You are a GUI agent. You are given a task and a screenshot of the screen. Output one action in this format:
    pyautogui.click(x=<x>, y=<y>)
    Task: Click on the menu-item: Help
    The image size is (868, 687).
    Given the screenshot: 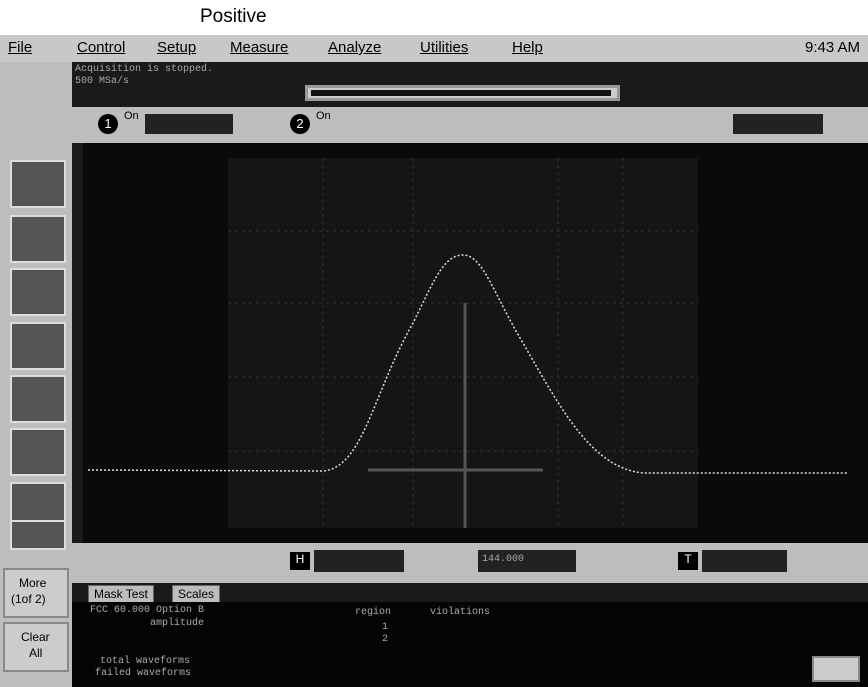 What is the action you would take?
    pyautogui.click(x=527, y=47)
    